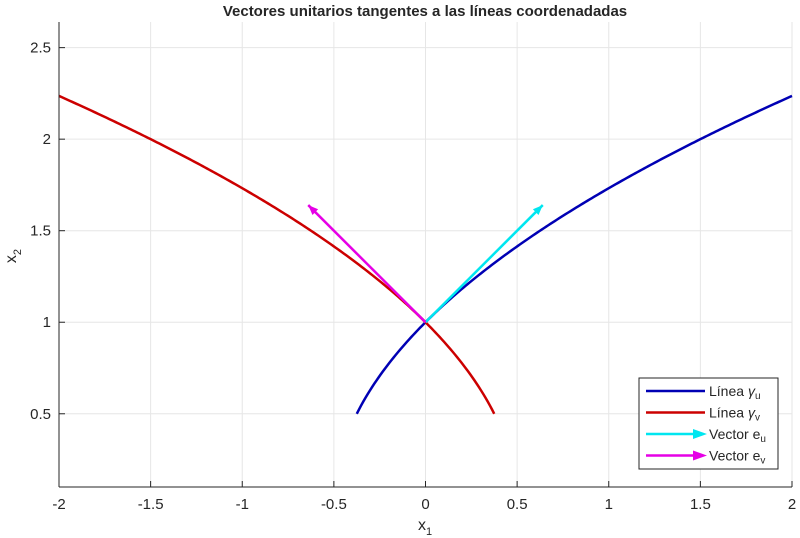 The image size is (800, 538). I want to click on legend-label: Vector eu, so click(737, 435).